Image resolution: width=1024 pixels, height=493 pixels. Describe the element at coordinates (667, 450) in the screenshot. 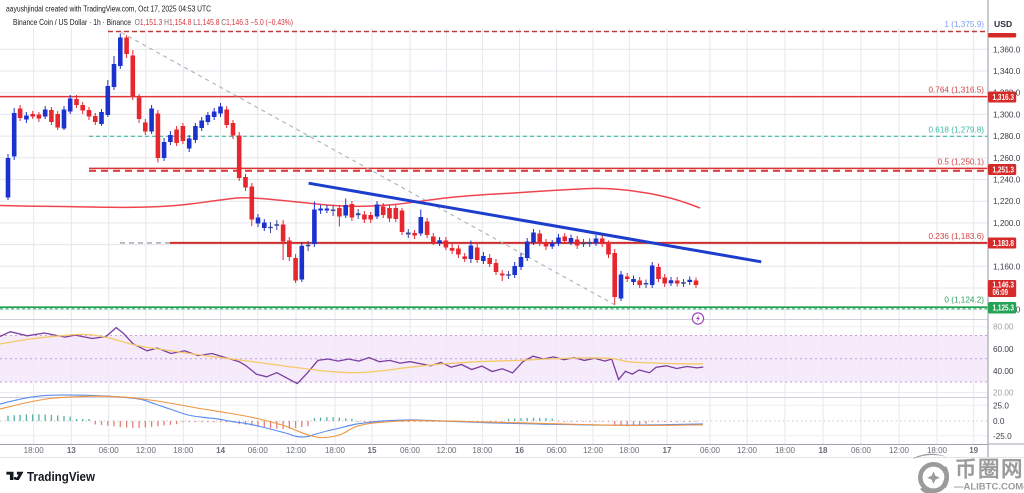

I see `svg-text: 17` at that location.